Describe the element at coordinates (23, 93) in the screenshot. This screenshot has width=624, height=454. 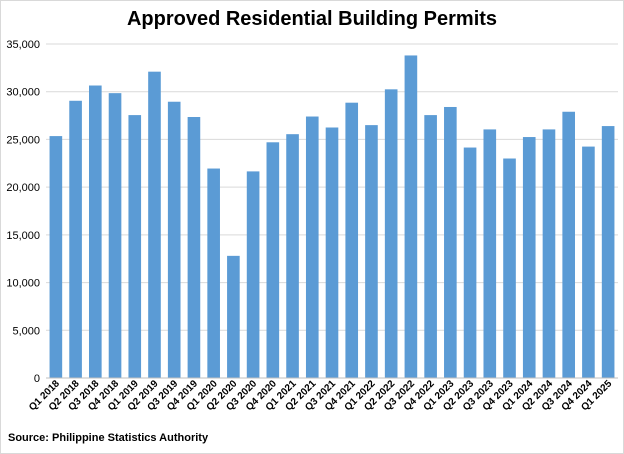
I see `y-tick-label: 30,000` at that location.